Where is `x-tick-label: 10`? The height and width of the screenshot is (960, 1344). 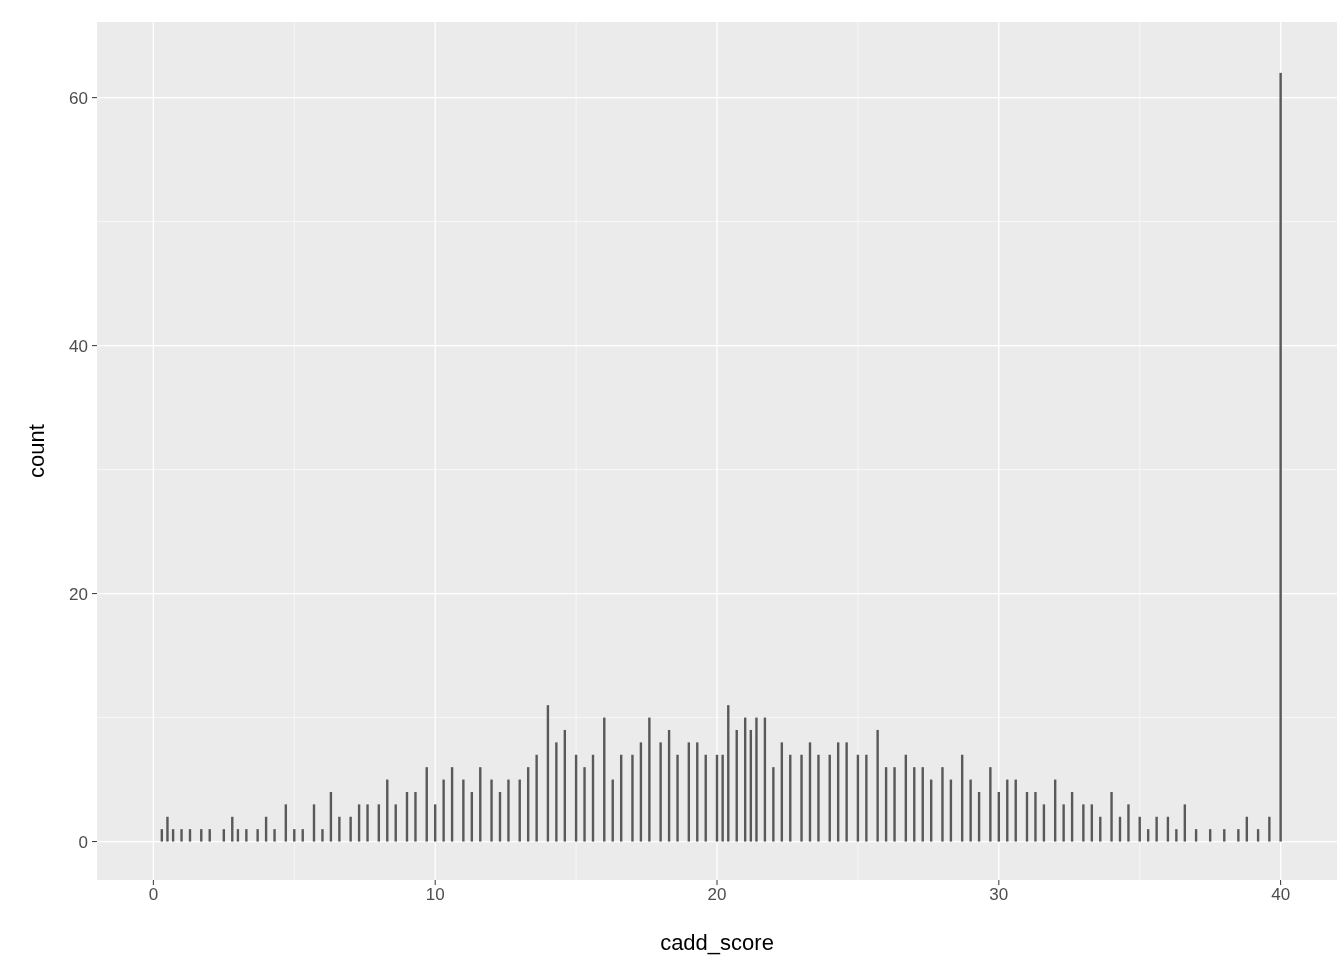 x-tick-label: 10 is located at coordinates (435, 894).